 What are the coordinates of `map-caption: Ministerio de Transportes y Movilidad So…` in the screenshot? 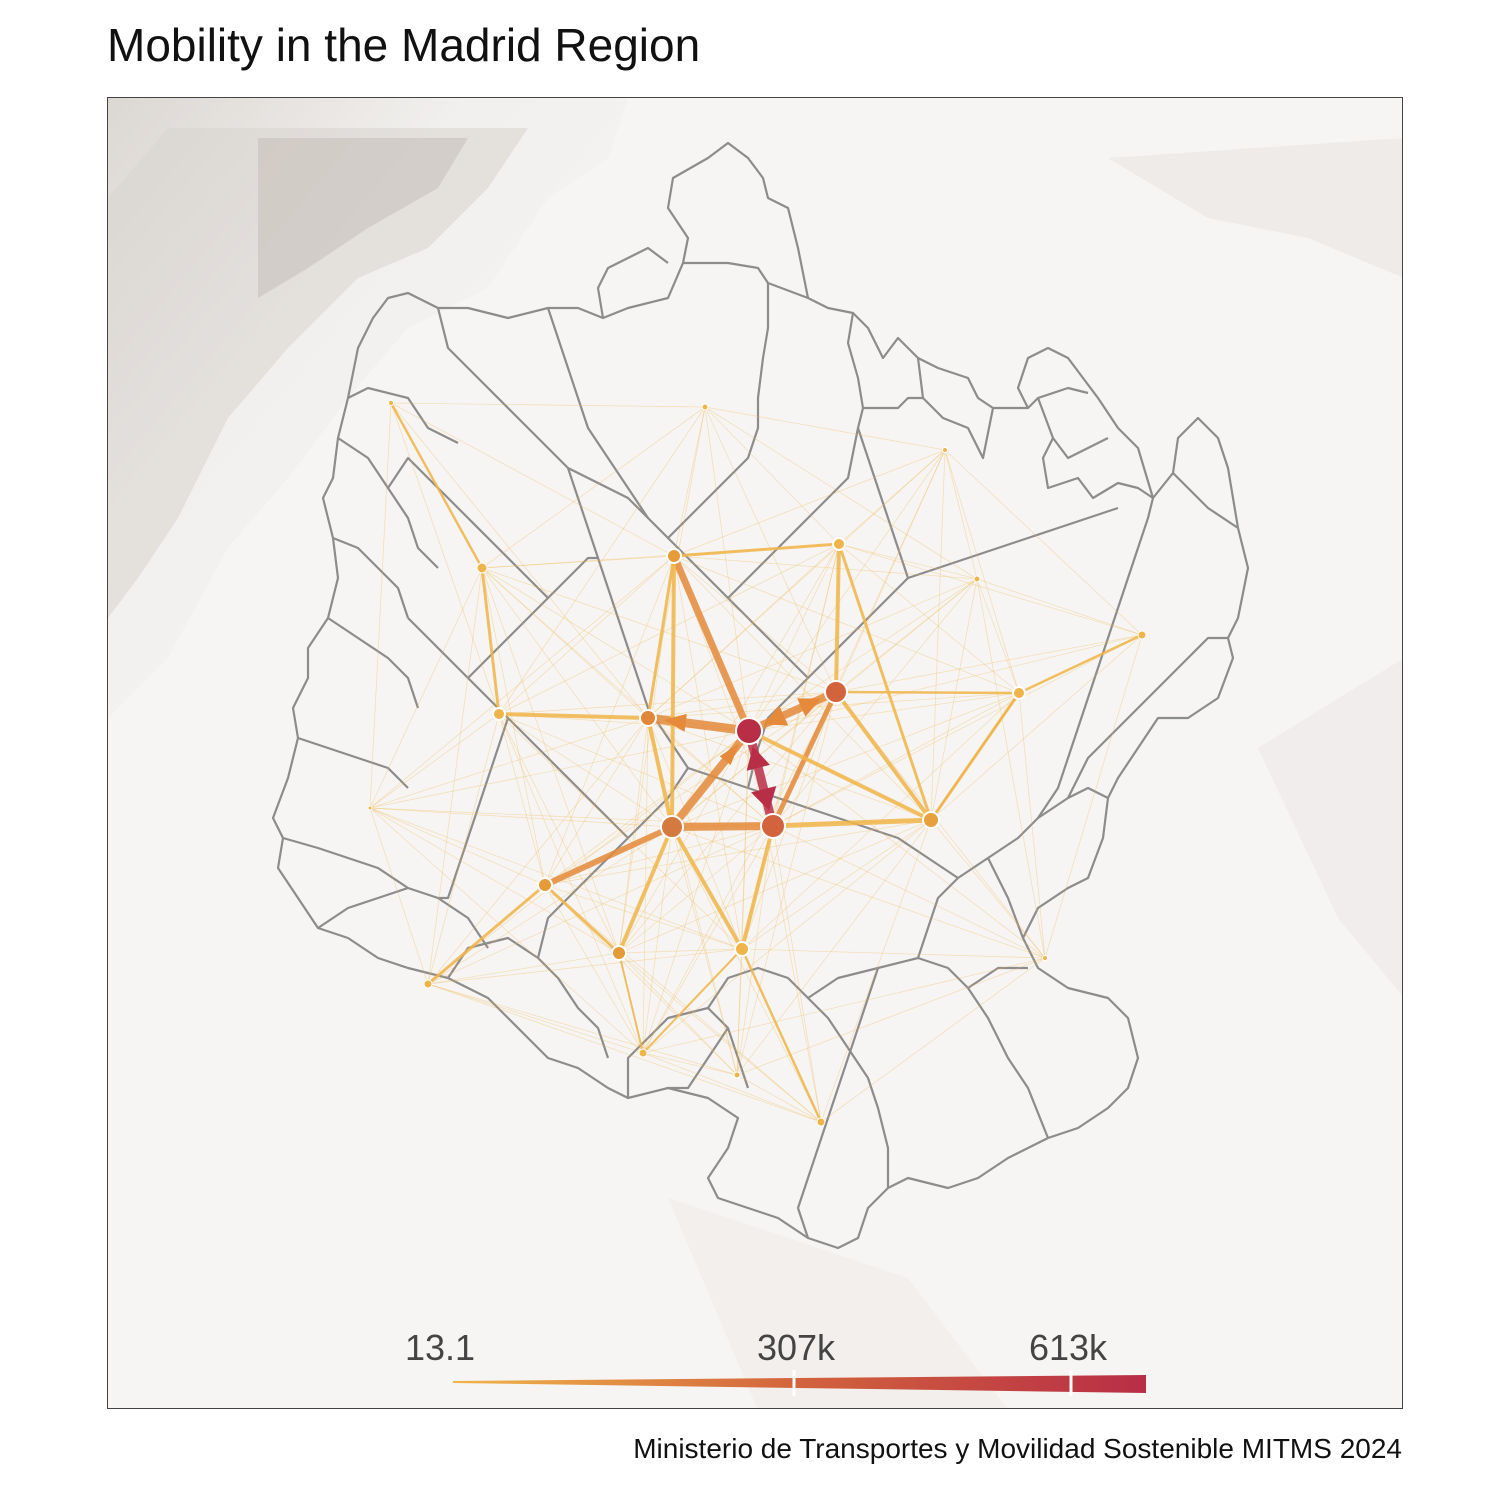 It's located at (1017, 1448).